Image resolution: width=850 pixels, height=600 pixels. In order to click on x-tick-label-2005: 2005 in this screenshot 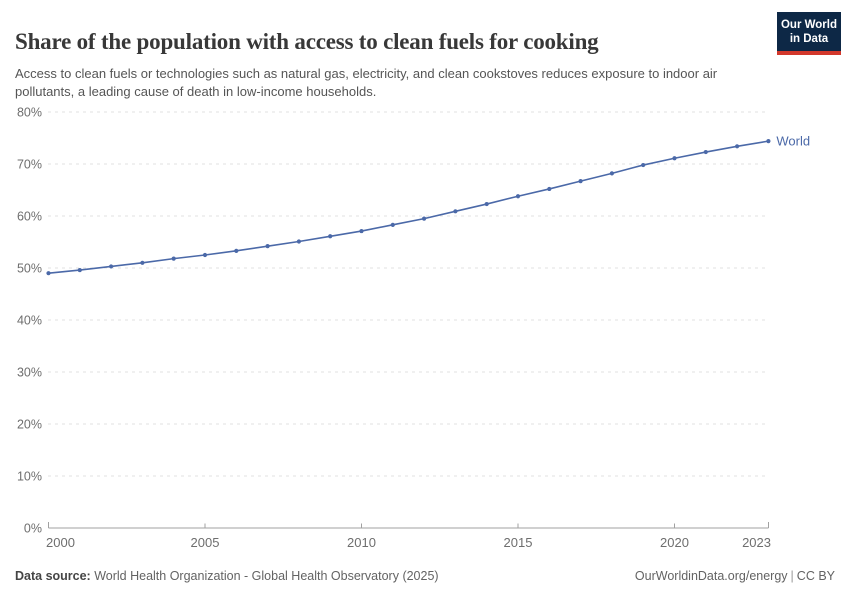, I will do `click(205, 542)`.